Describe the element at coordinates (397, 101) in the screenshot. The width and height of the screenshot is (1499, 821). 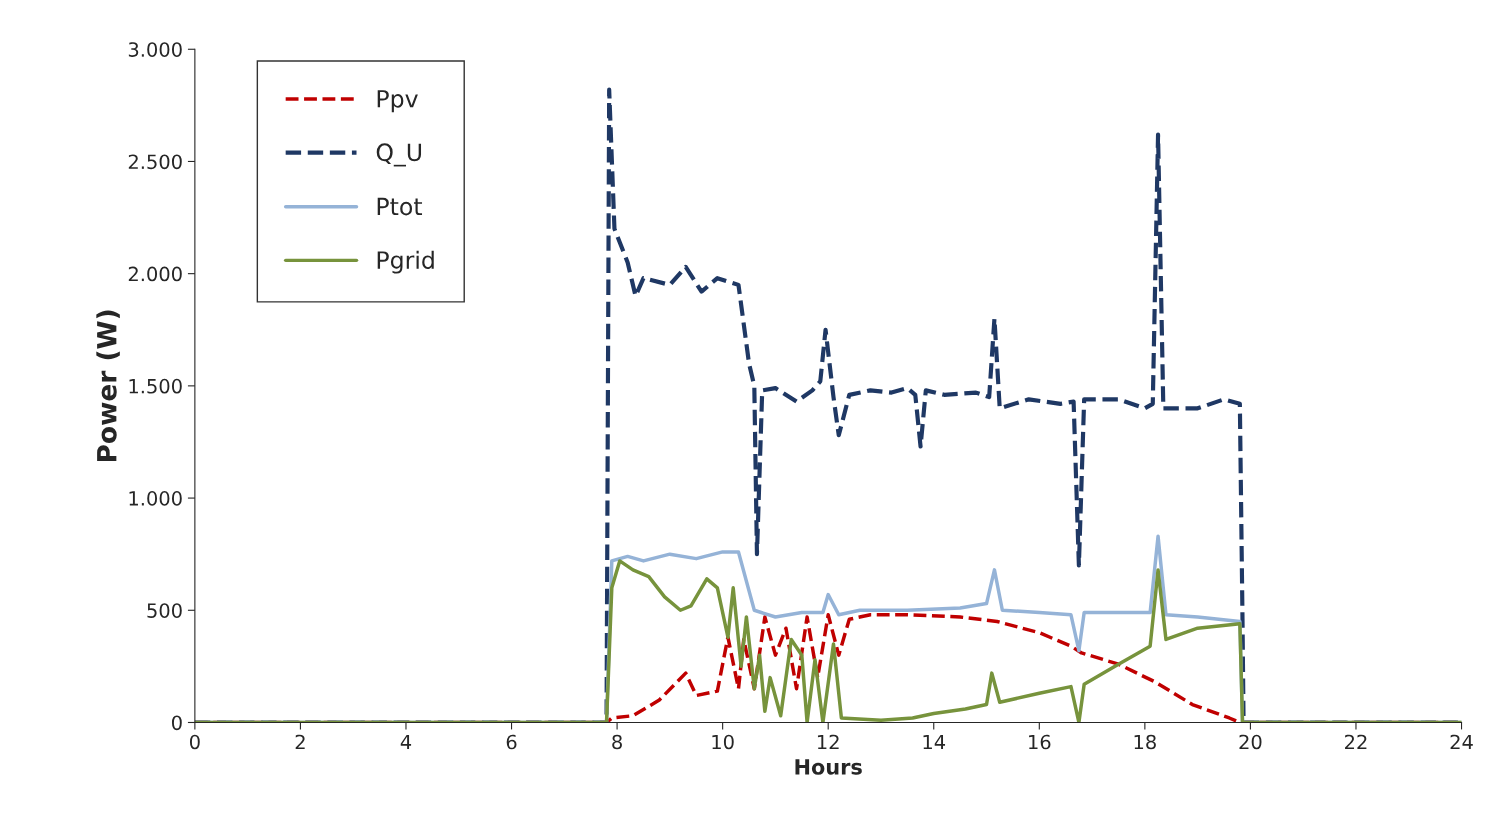
I see `legend-label: Ppv` at that location.